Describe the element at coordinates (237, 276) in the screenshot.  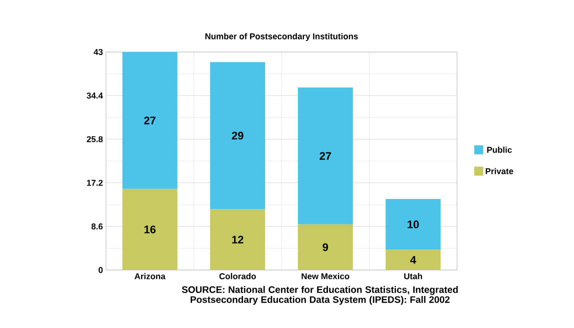
I see `x-tick-label: Colorado` at that location.